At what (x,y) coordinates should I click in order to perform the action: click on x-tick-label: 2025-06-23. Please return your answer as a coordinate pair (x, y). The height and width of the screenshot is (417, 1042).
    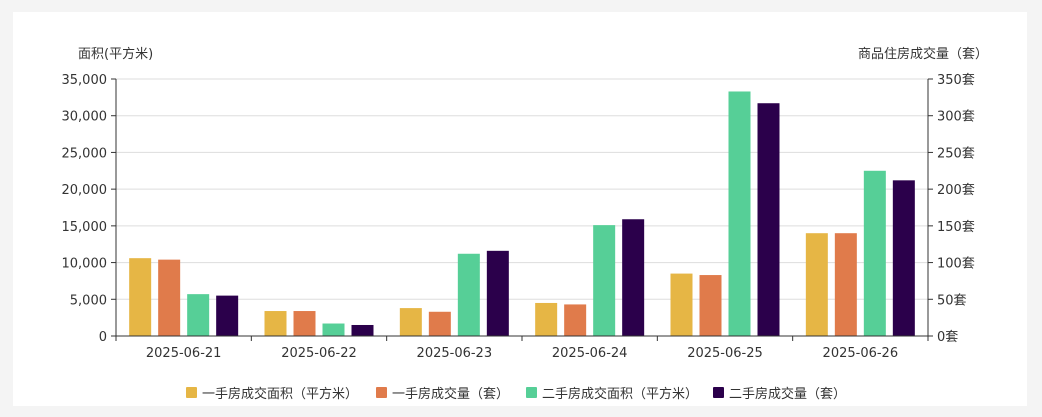
    Looking at the image, I should click on (455, 353).